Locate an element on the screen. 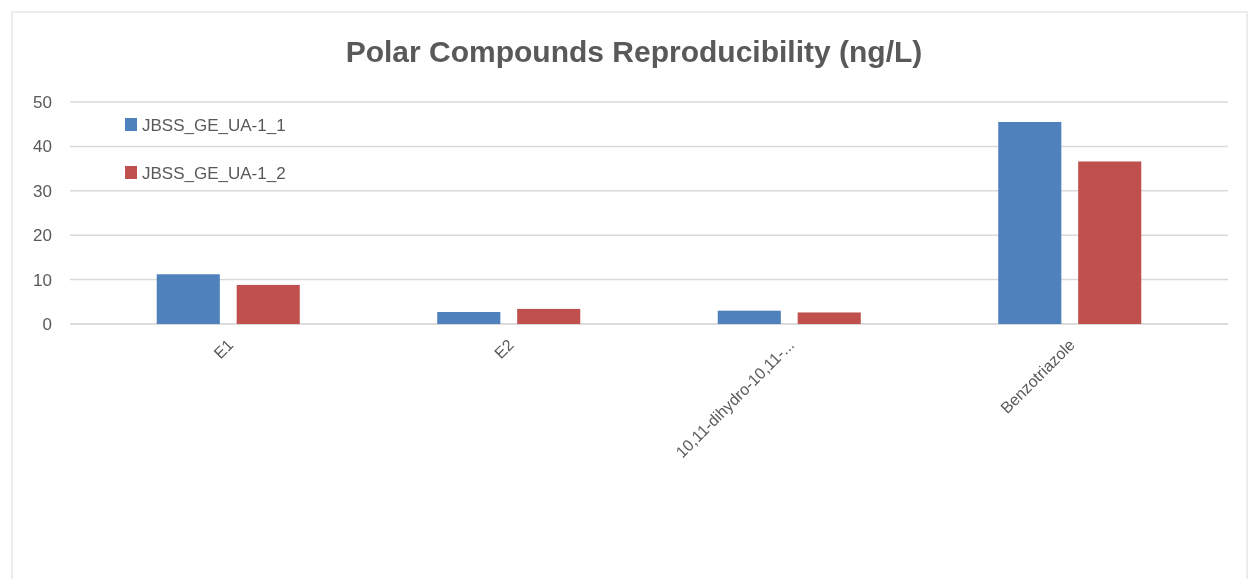 The height and width of the screenshot is (579, 1248). x-tick-label: E2 is located at coordinates (504, 349).